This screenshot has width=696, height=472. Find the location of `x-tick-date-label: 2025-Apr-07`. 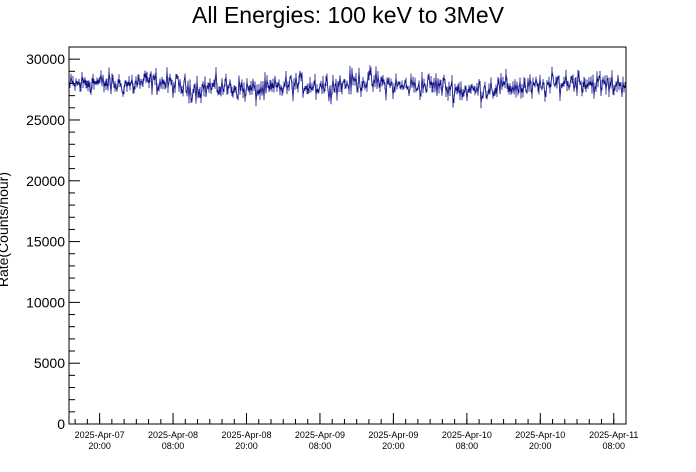

x-tick-date-label: 2025-Apr-07 is located at coordinates (100, 435).